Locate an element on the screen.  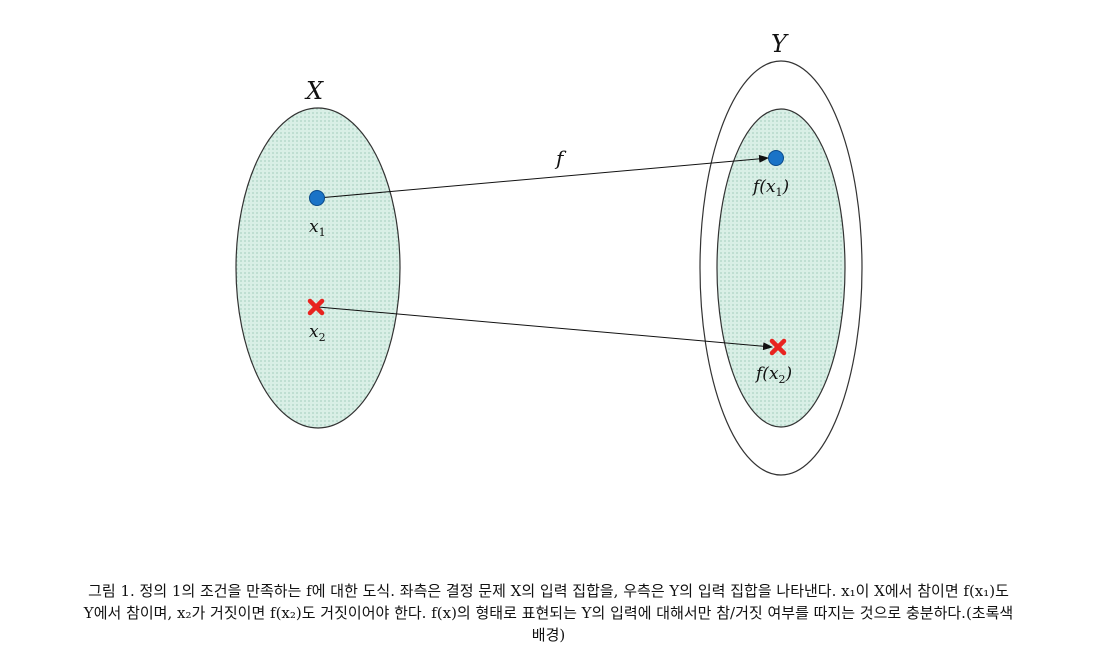
fx2-label: f(x2) is located at coordinates (773, 375).